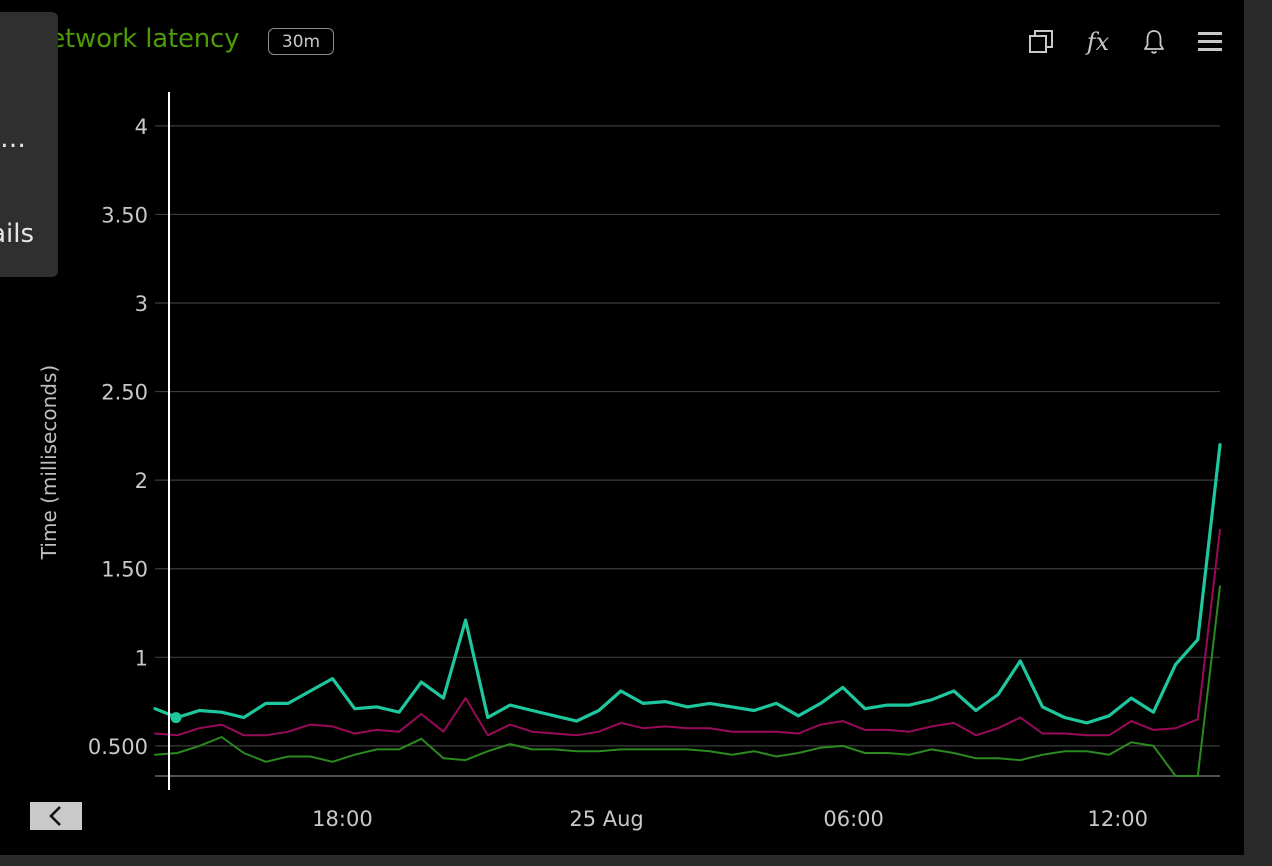  Describe the element at coordinates (135, 39) in the screenshot. I see `panel-title: Network latency` at that location.